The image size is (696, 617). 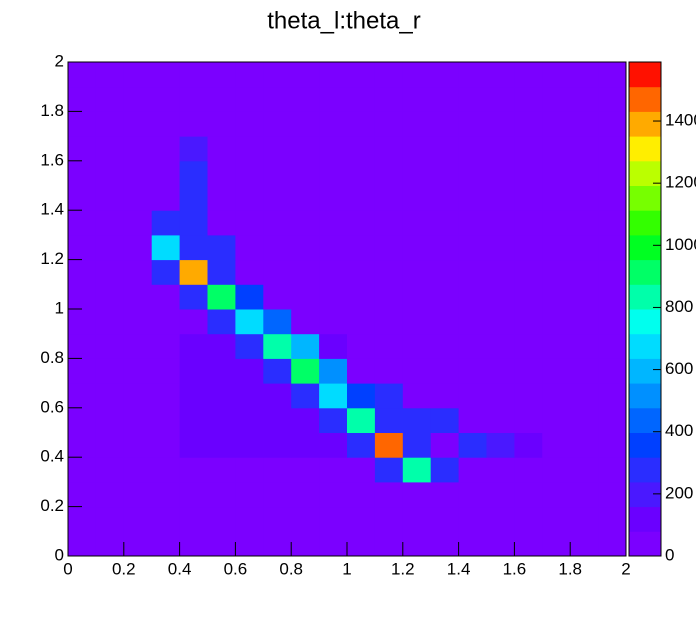 I want to click on x-tick-label: 1.4, so click(x=459, y=568).